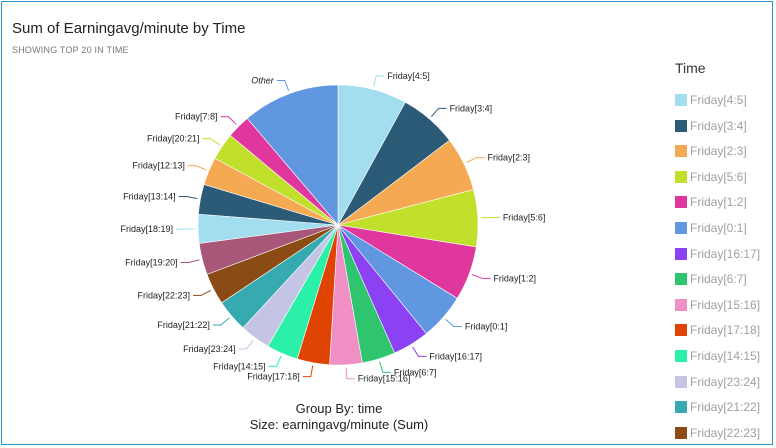 This screenshot has width=776, height=448. I want to click on legend-item: Friday[2:3], so click(711, 151).